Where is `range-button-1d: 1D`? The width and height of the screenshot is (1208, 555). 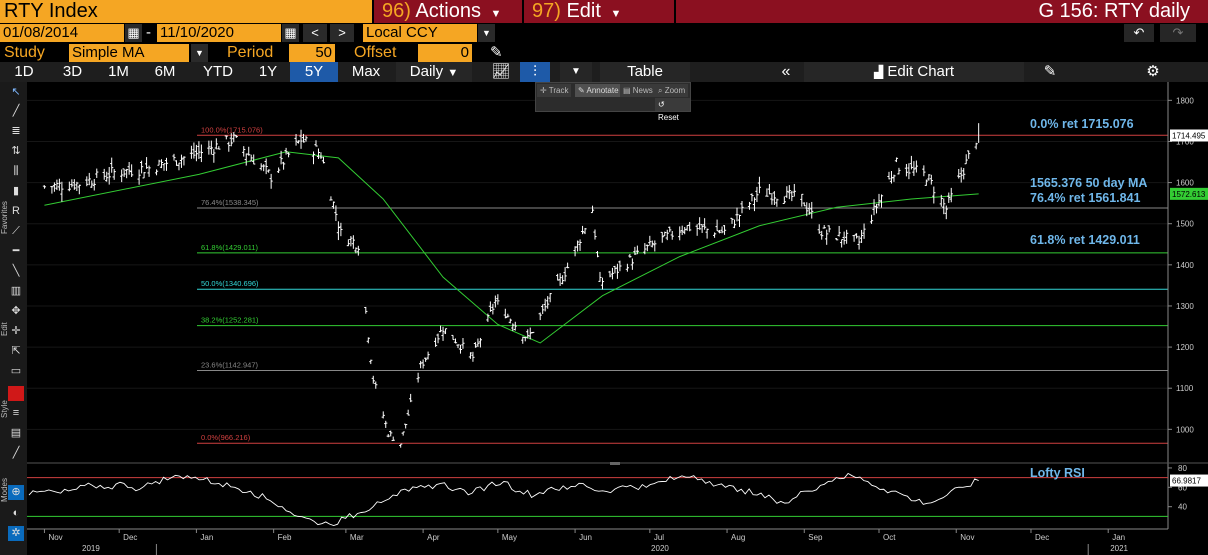 range-button-1d: 1D is located at coordinates (24, 71).